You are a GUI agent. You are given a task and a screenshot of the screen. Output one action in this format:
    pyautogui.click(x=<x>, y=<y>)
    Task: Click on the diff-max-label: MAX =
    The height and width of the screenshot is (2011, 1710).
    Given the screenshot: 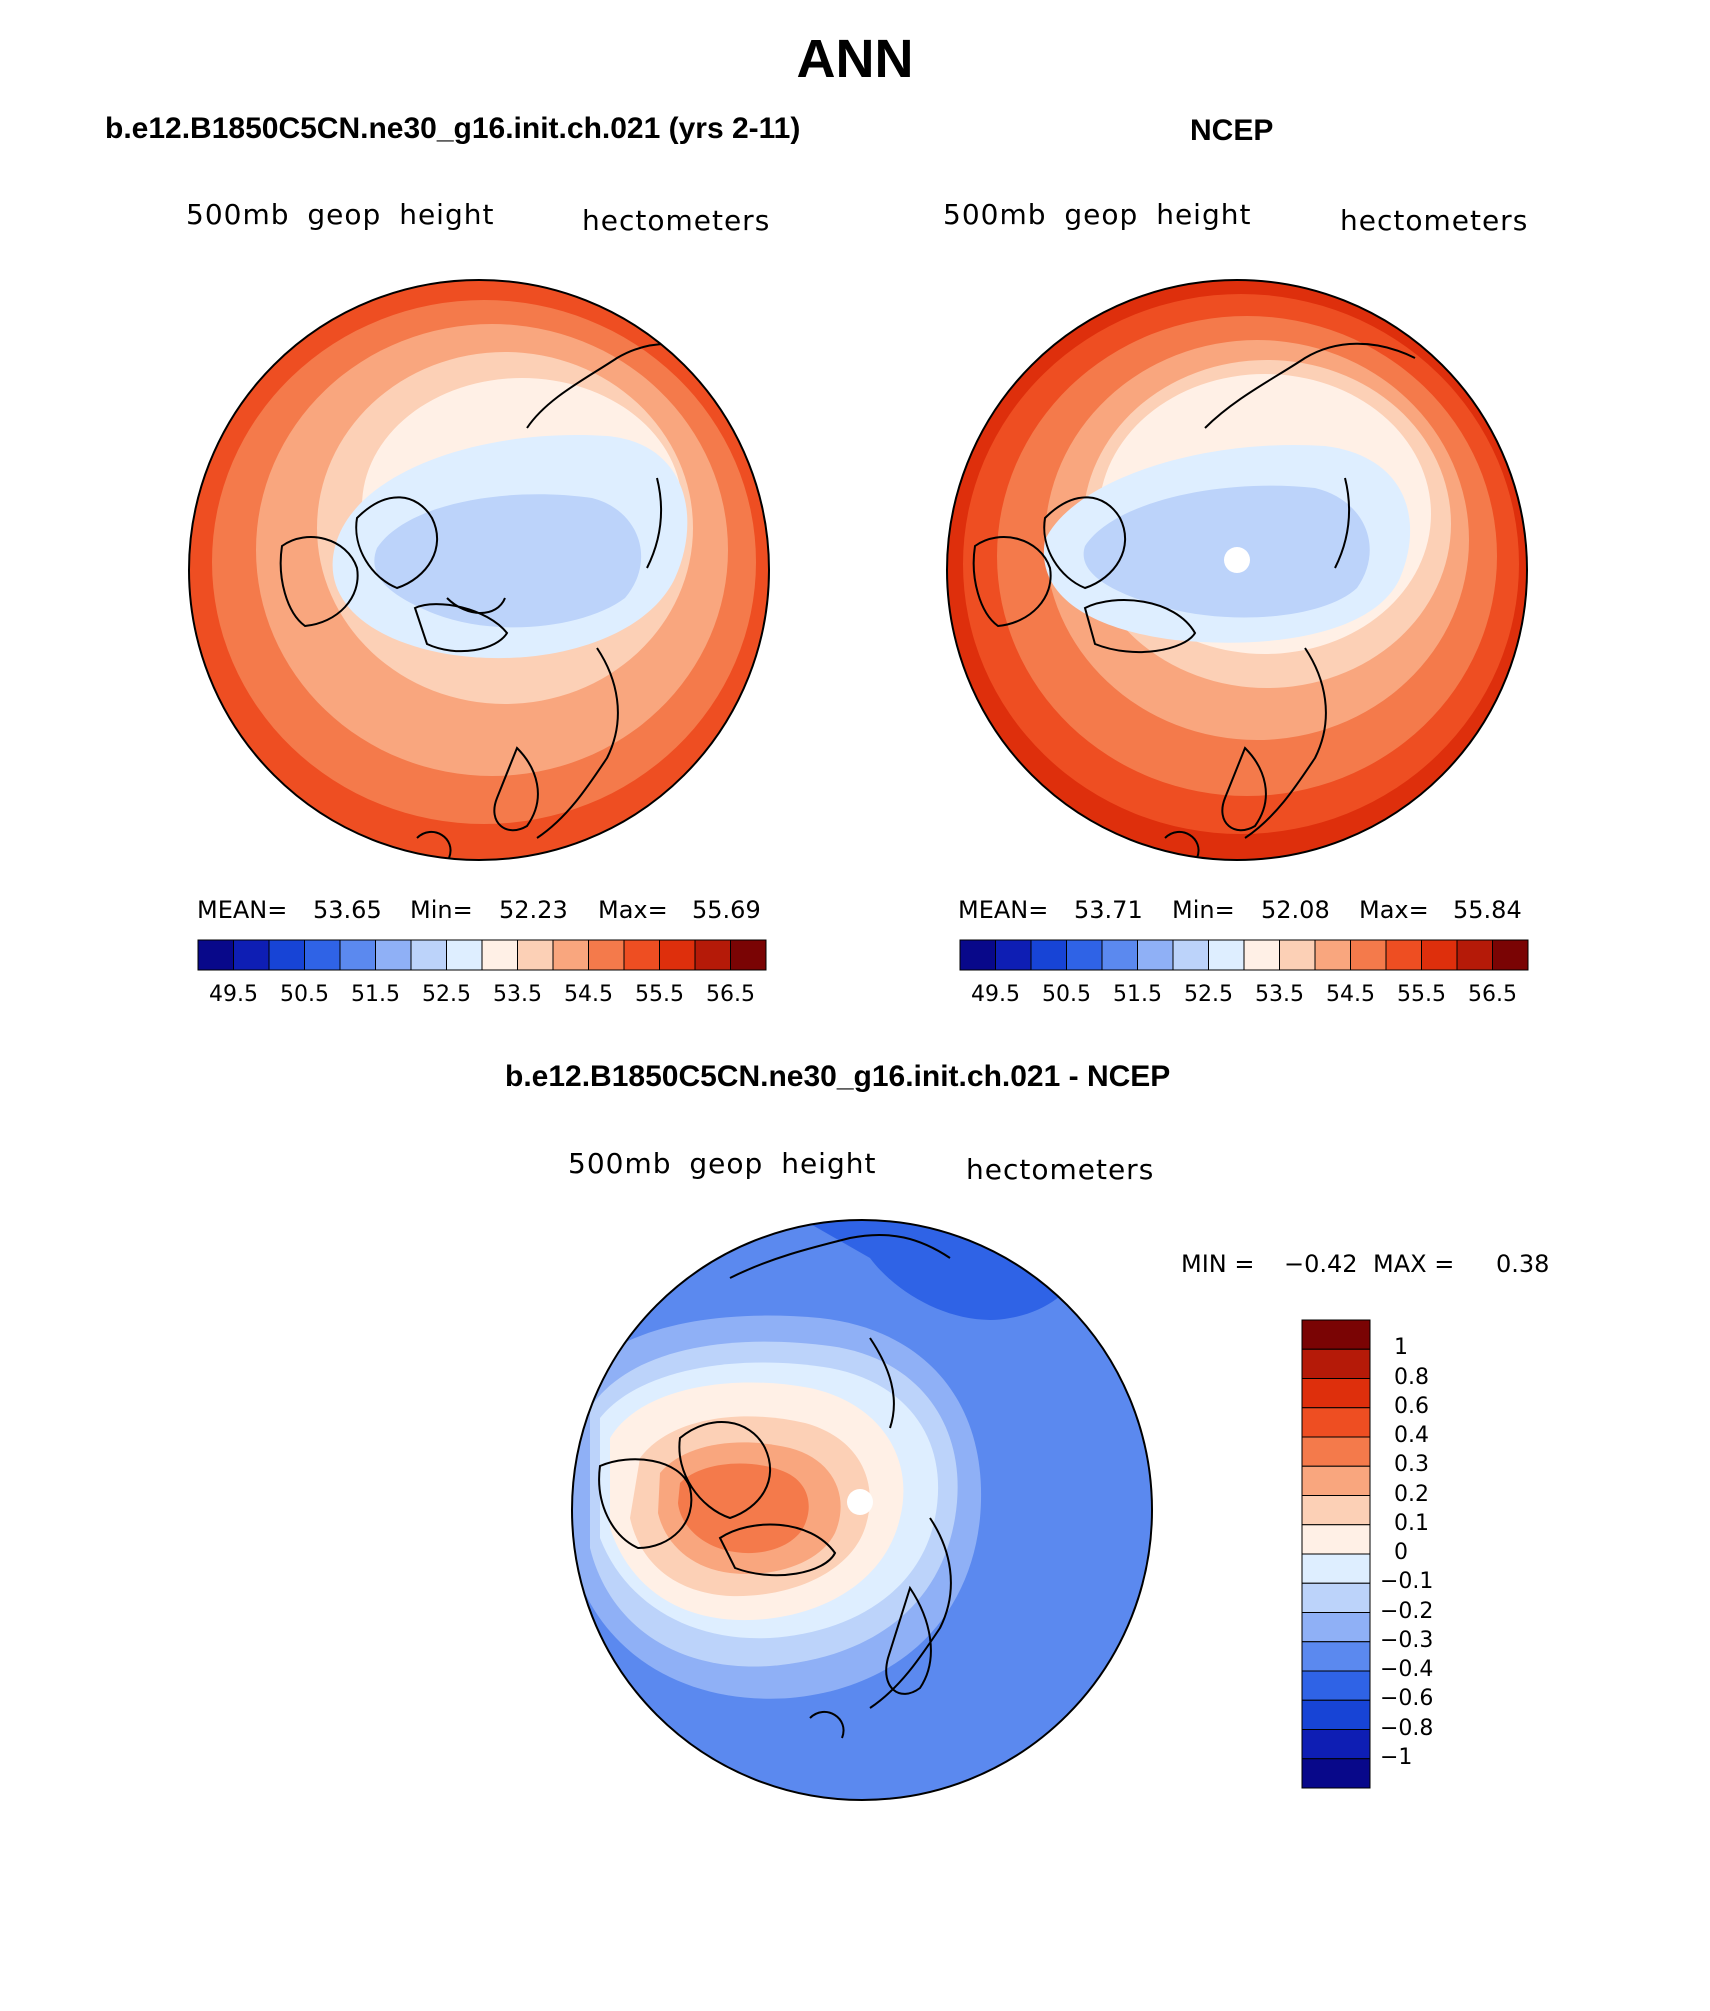 What is the action you would take?
    pyautogui.click(x=1414, y=1264)
    